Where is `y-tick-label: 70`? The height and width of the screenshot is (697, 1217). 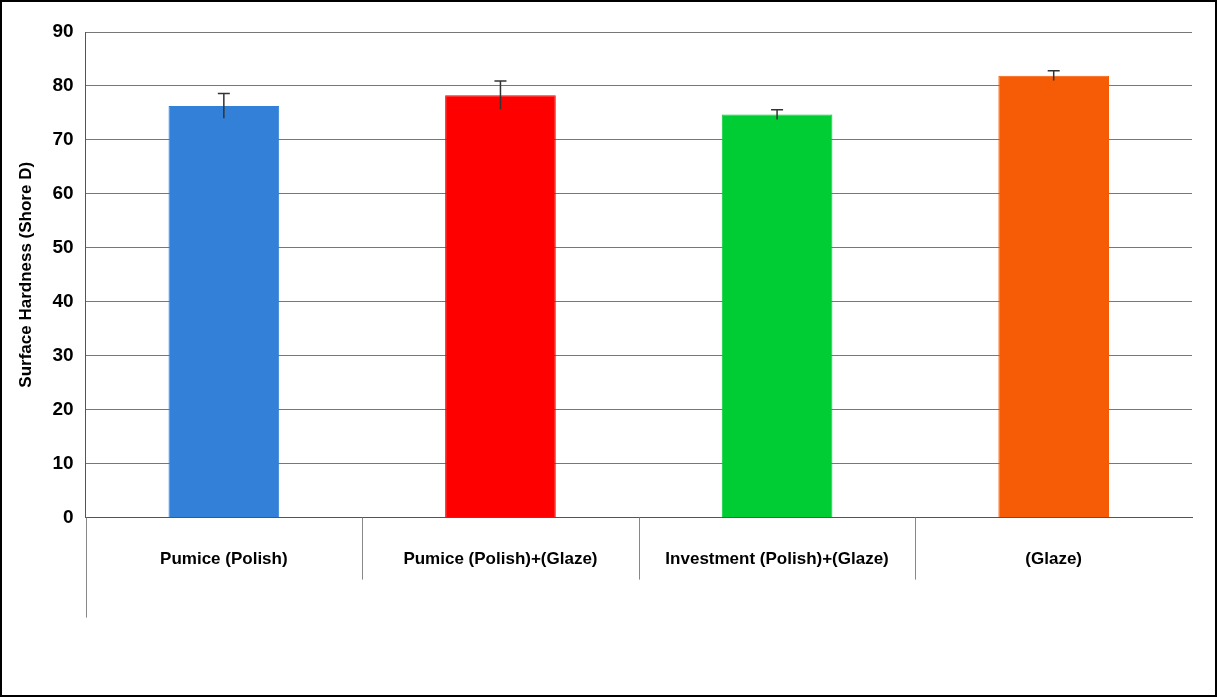 y-tick-label: 70 is located at coordinates (63, 139).